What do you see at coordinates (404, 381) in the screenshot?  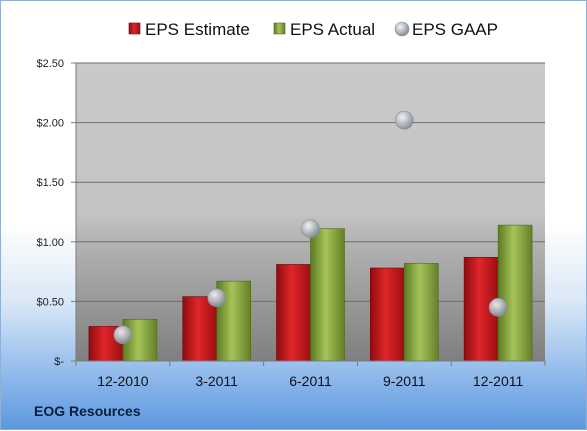 I see `x-tick-label: 9-2011` at bounding box center [404, 381].